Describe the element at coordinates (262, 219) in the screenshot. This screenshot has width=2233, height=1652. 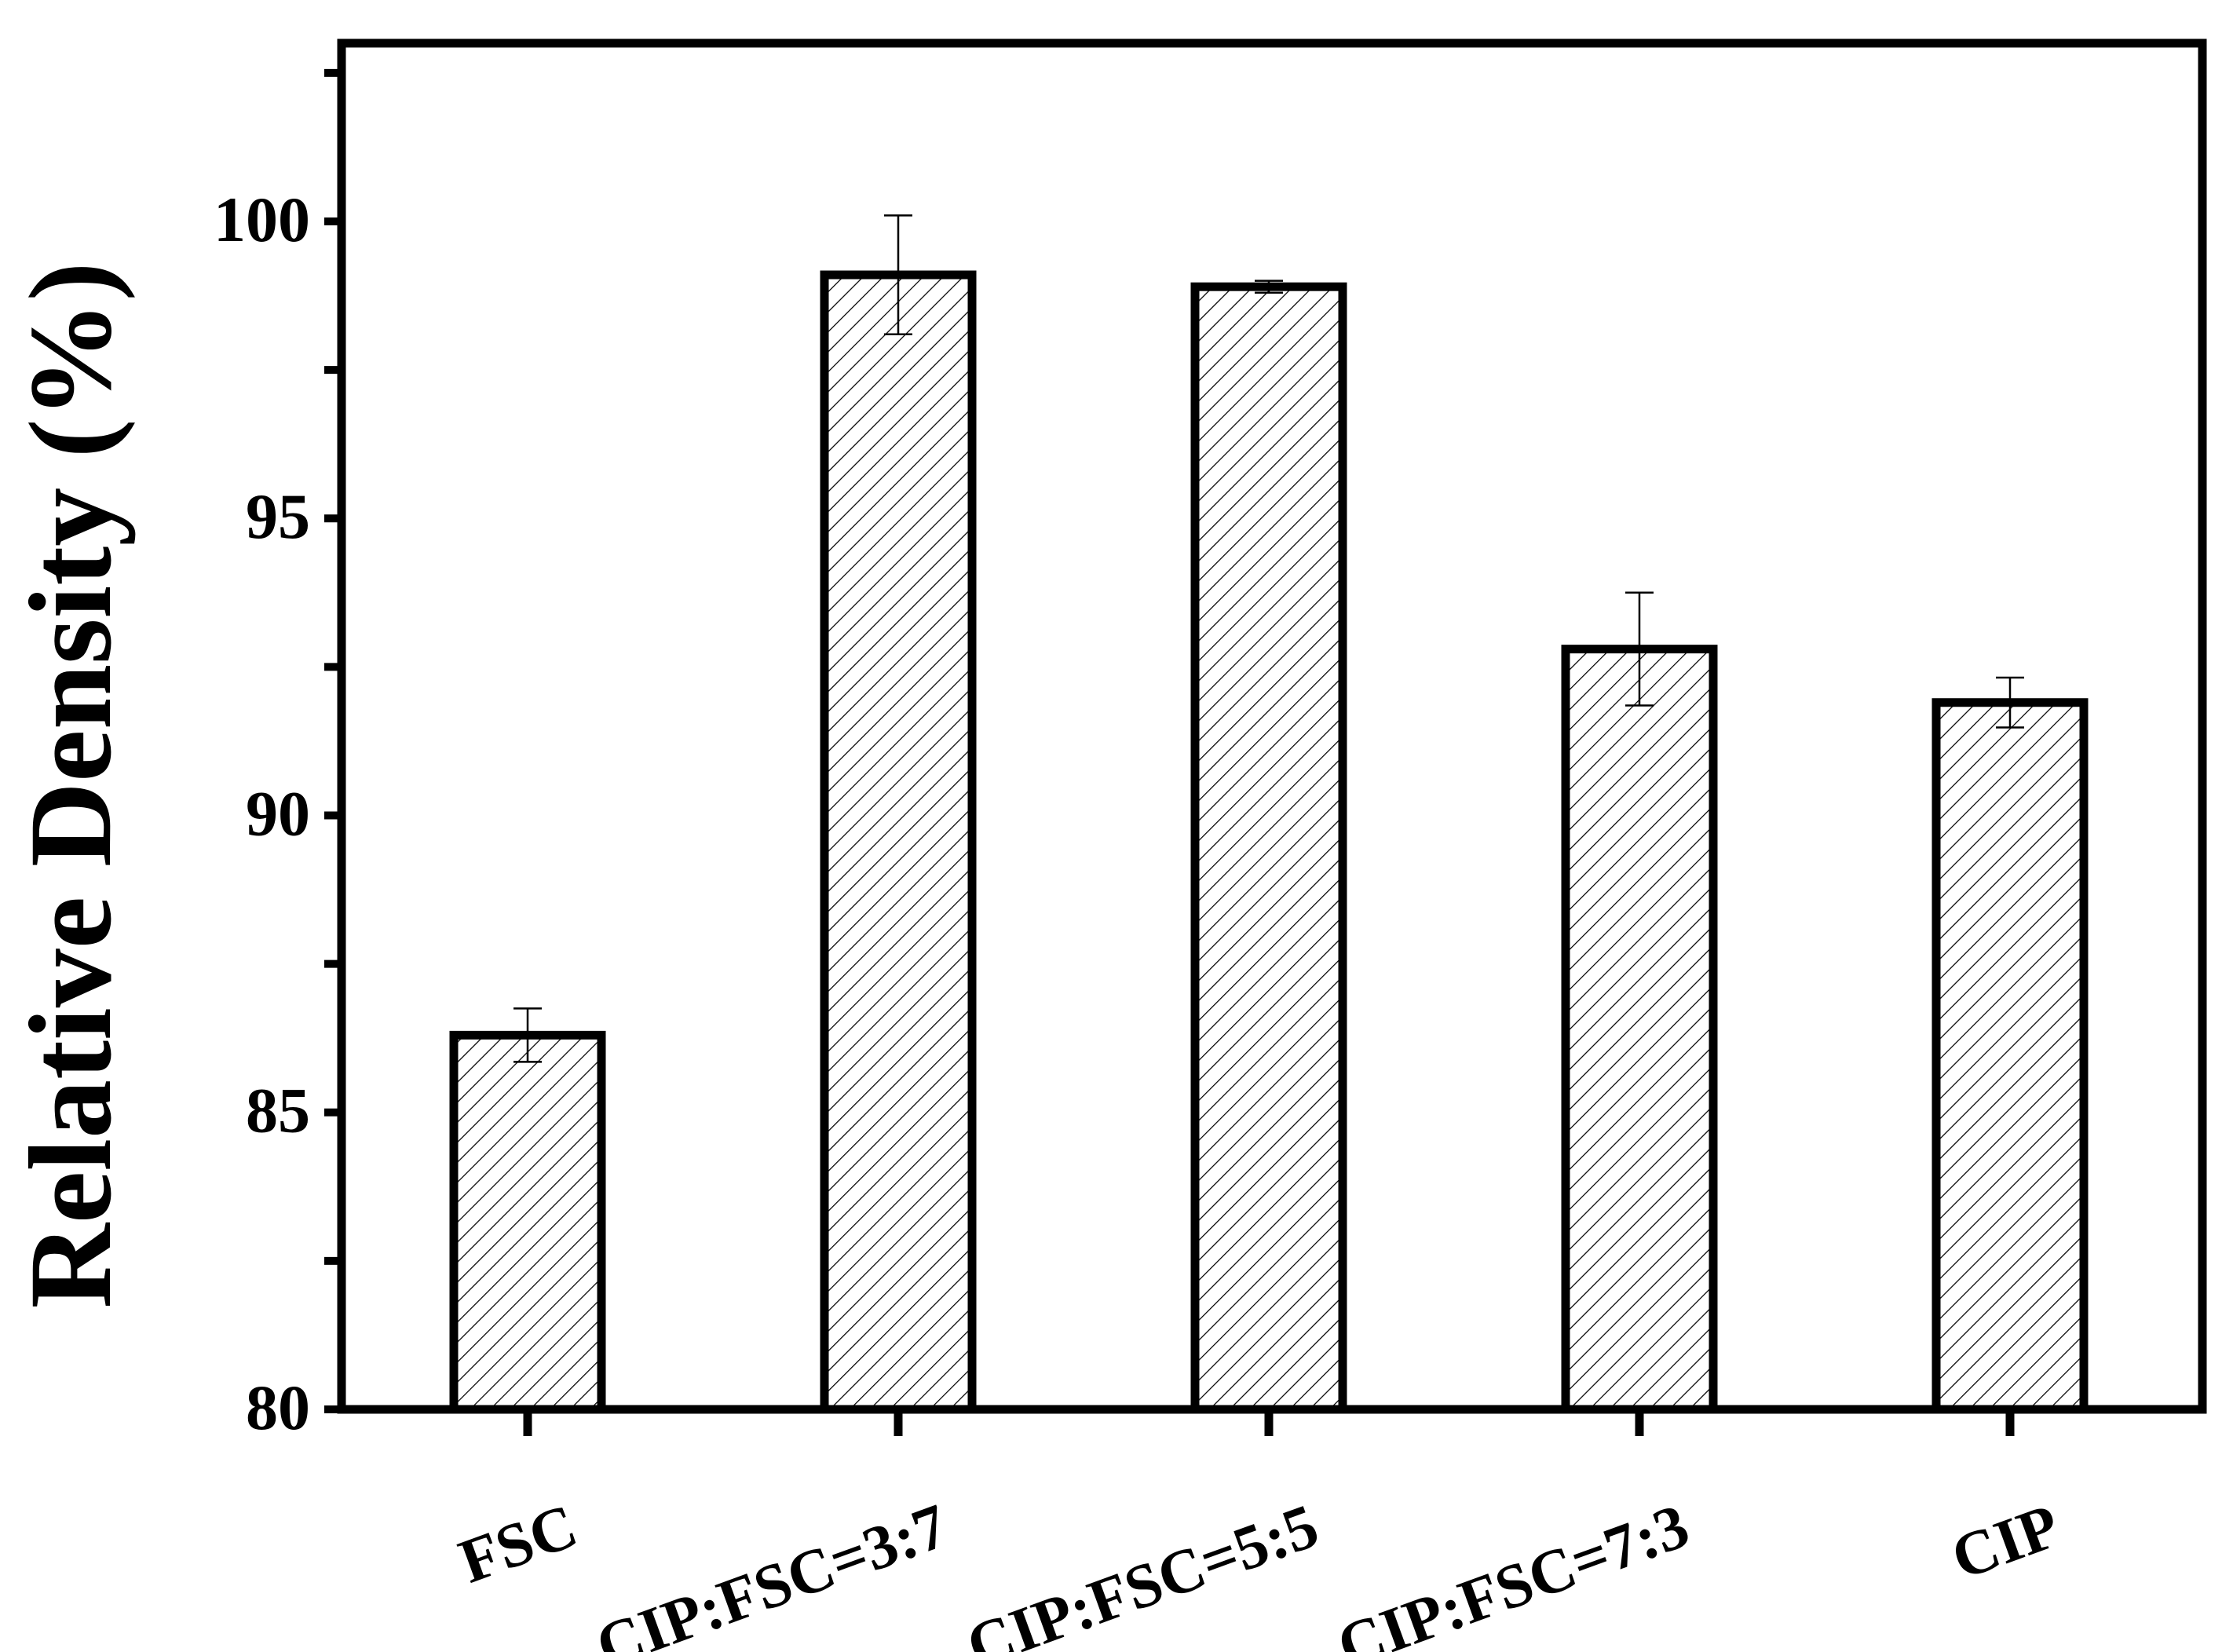
I see `y-tick-label: 100` at that location.